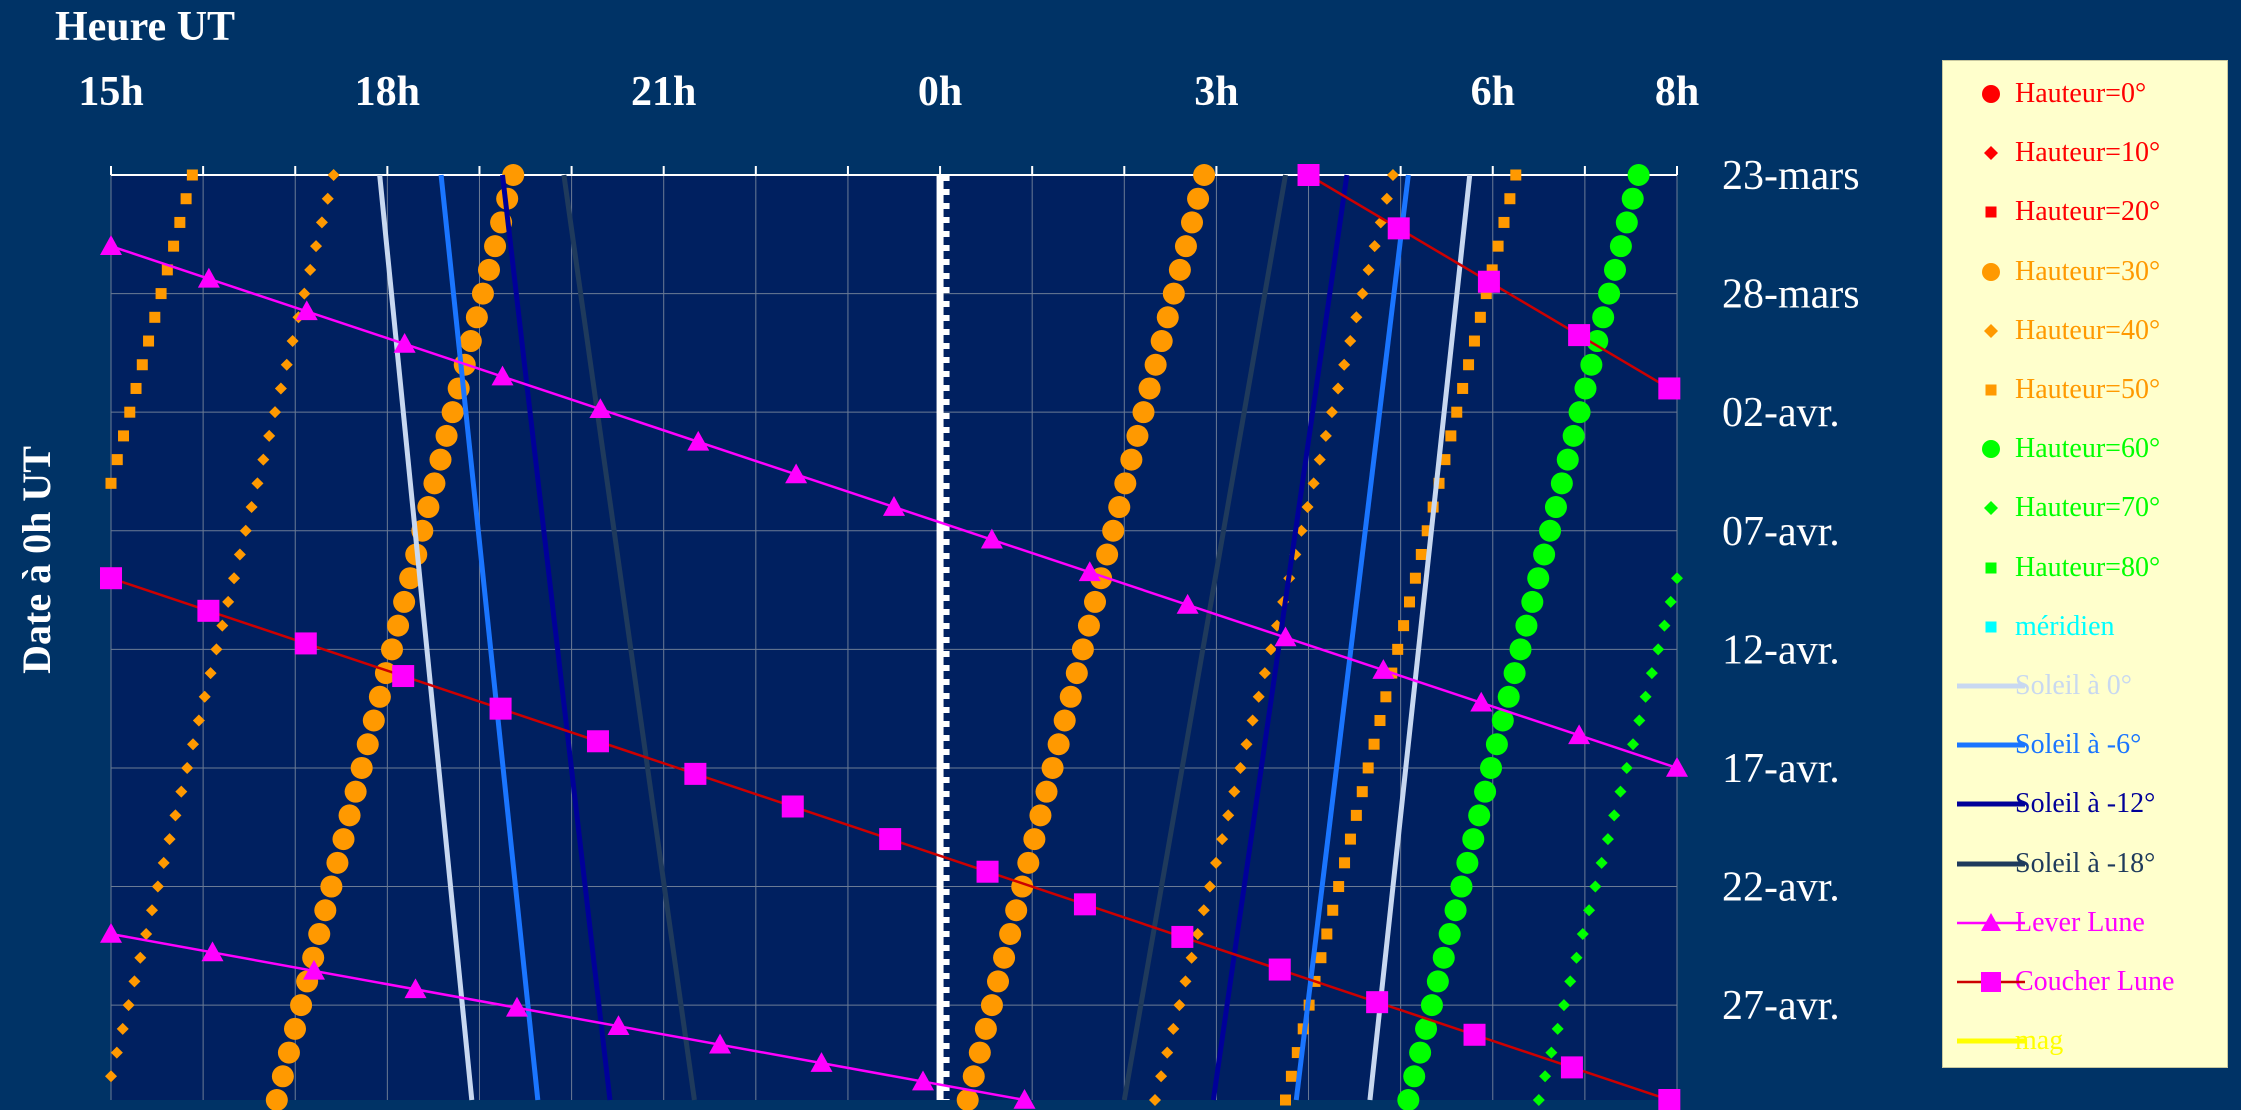  I want to click on y-tick-label: 27-avr., so click(1781, 1006).